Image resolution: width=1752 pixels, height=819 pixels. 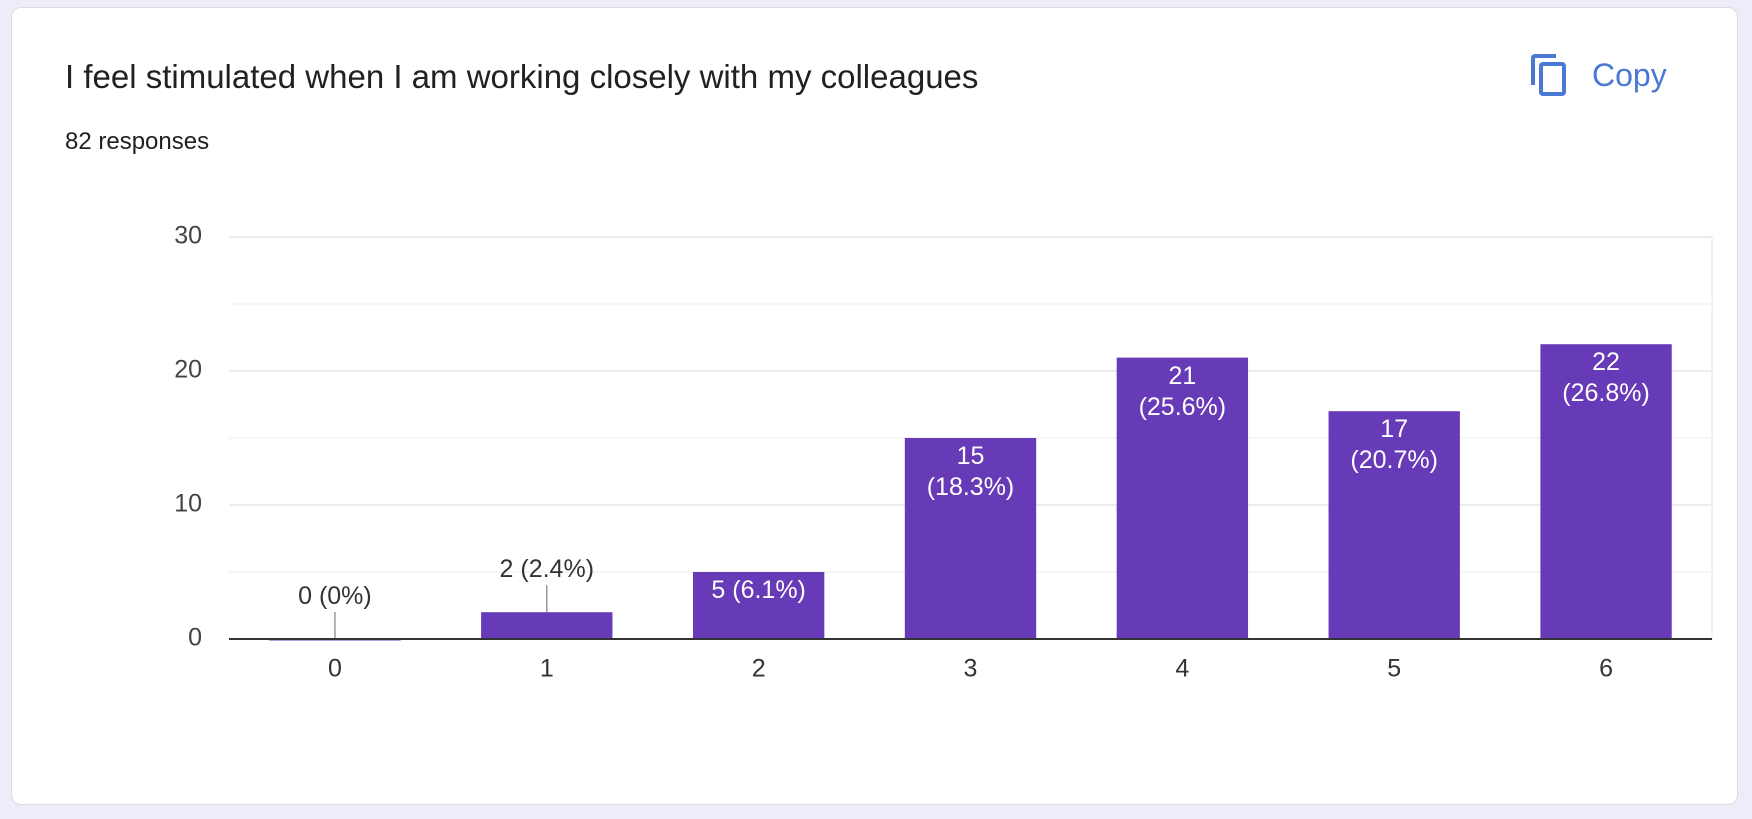 I want to click on copy-button: Copy, so click(x=1597, y=75).